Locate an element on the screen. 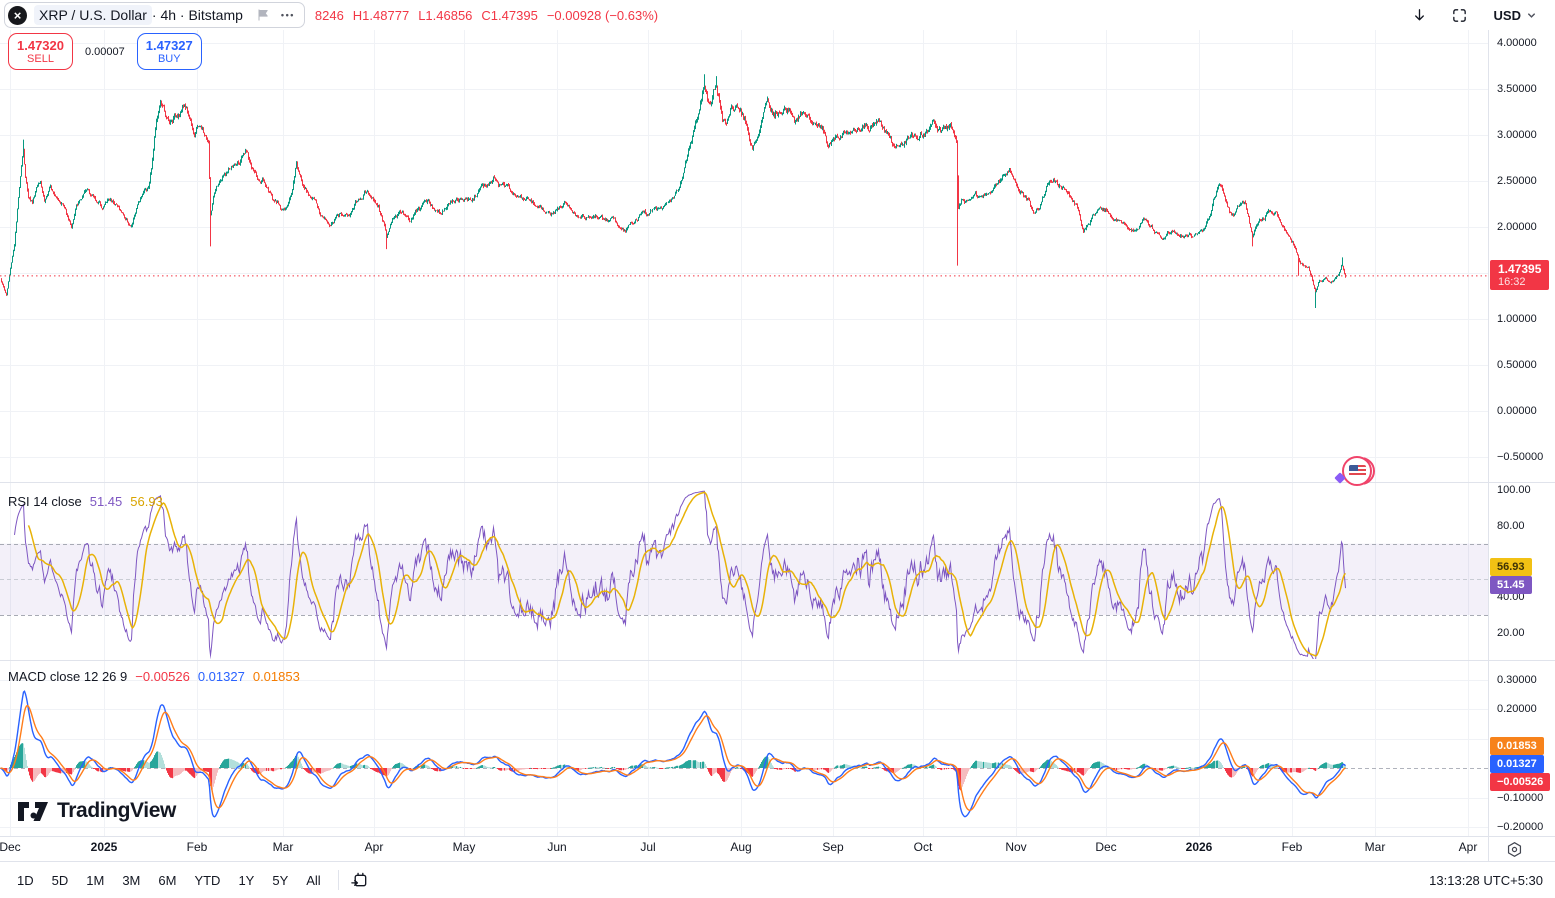 This screenshot has width=1555, height=898. rsi-legend: RSI 14 close 51.45 56.93 is located at coordinates (85, 501).